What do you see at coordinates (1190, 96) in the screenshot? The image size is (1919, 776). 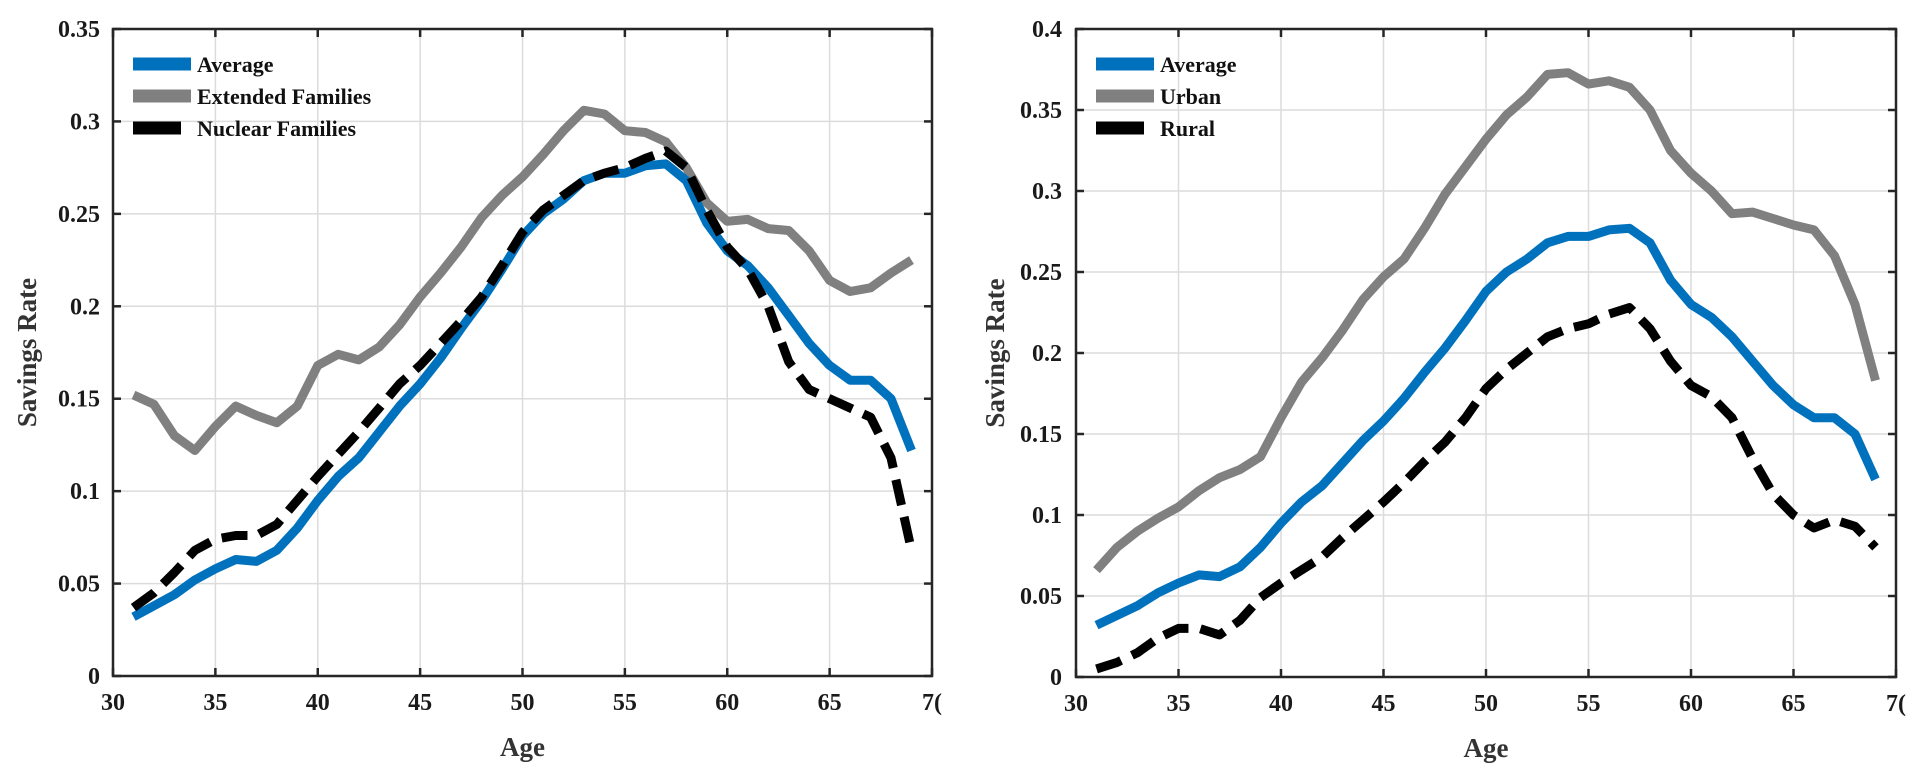 I see `legend-label: Urban` at bounding box center [1190, 96].